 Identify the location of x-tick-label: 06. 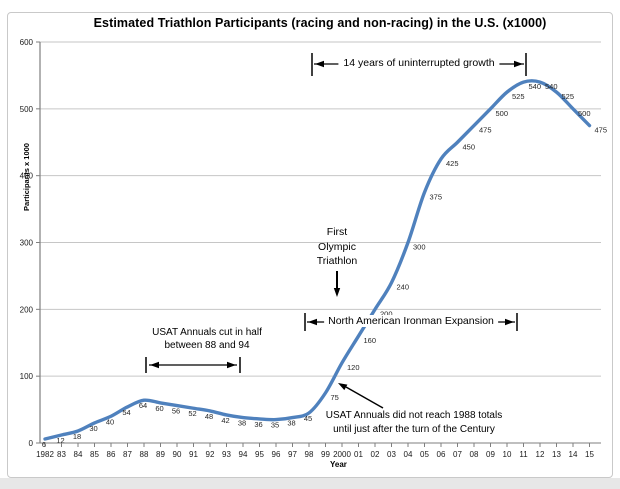
(441, 454).